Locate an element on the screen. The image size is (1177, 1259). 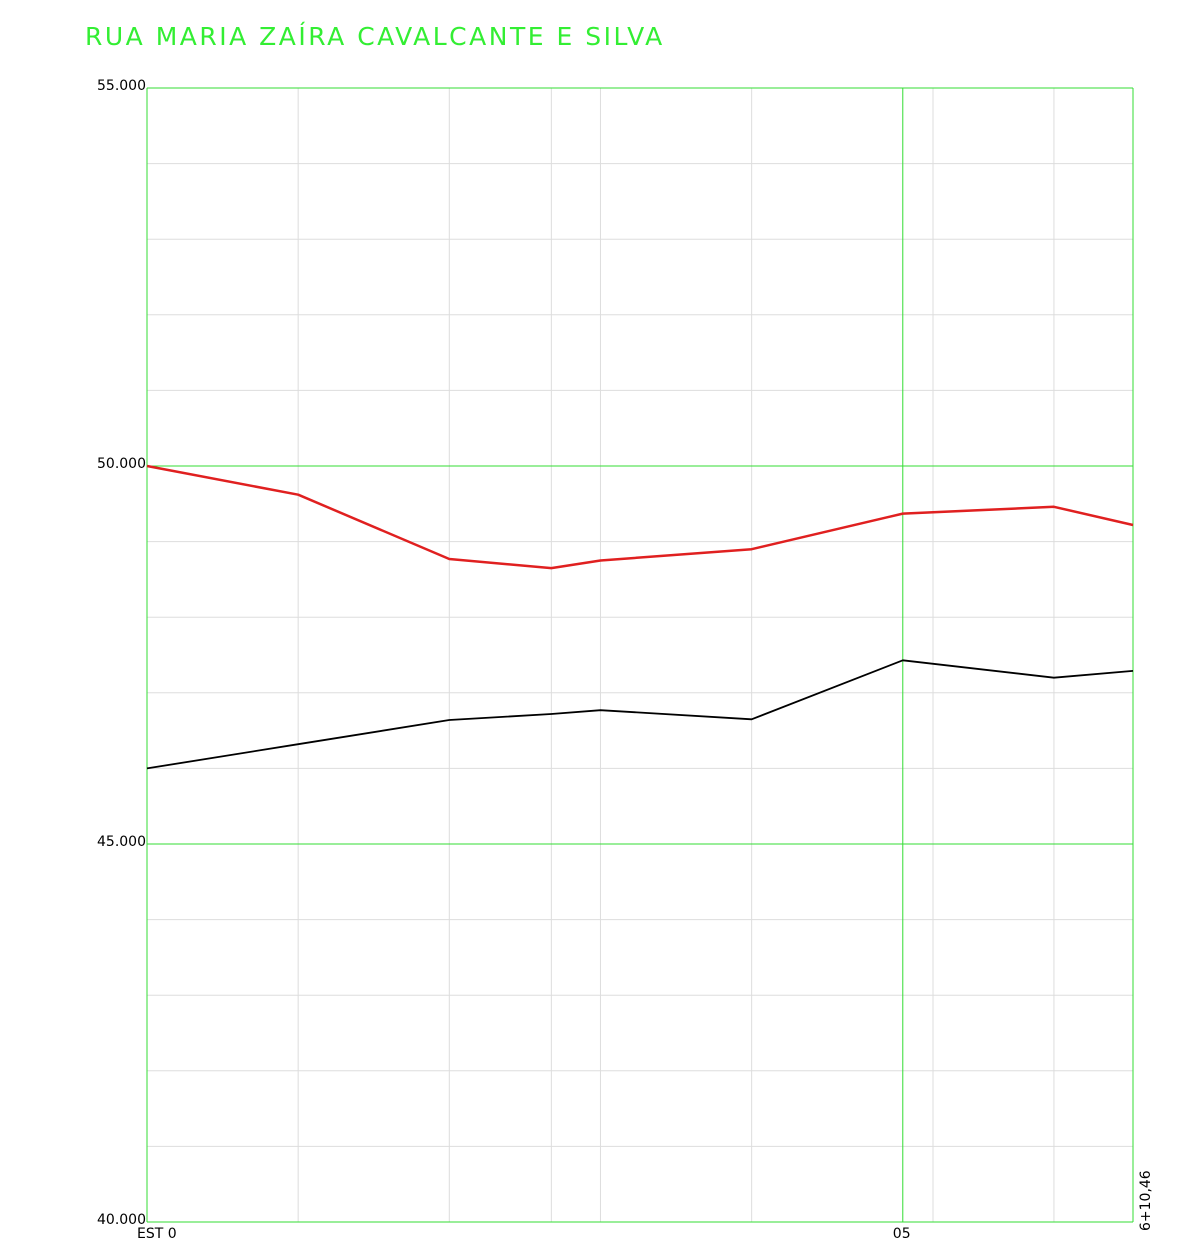
y-tick-label: 40.000 is located at coordinates (121, 1220).